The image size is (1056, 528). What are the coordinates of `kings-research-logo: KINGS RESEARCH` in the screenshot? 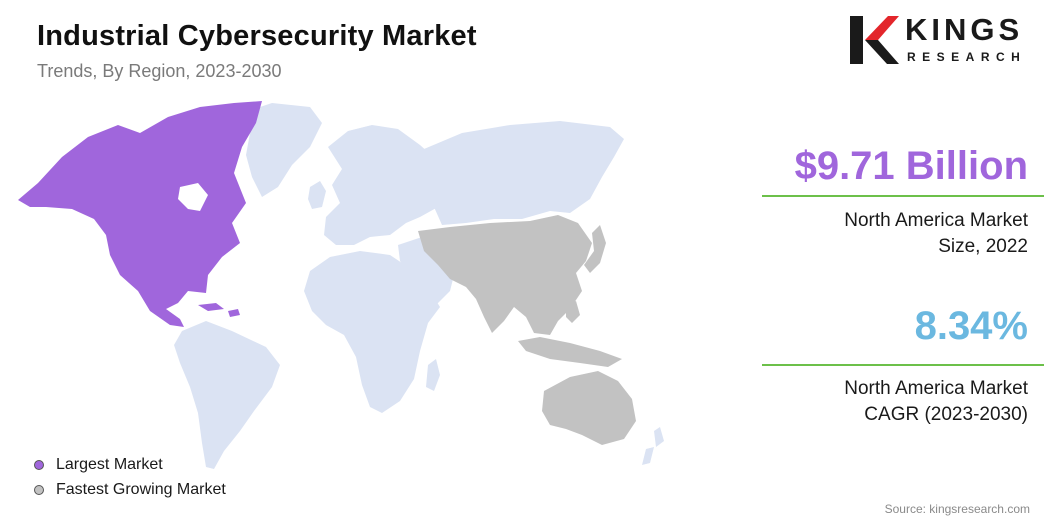 It's located at (946, 40).